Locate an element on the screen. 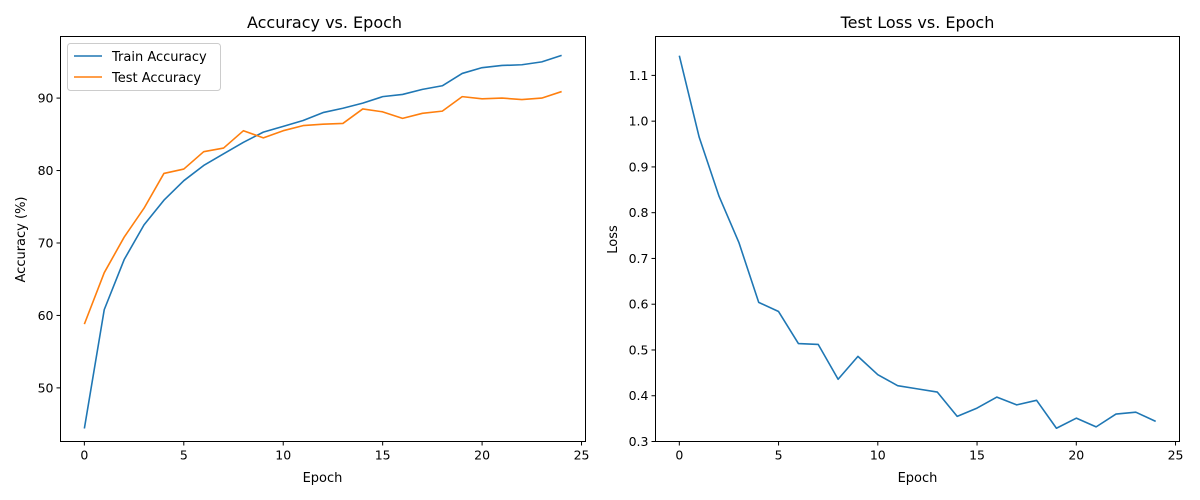 This screenshot has height=500, width=1200. y-tick-label: 70 is located at coordinates (46, 242).